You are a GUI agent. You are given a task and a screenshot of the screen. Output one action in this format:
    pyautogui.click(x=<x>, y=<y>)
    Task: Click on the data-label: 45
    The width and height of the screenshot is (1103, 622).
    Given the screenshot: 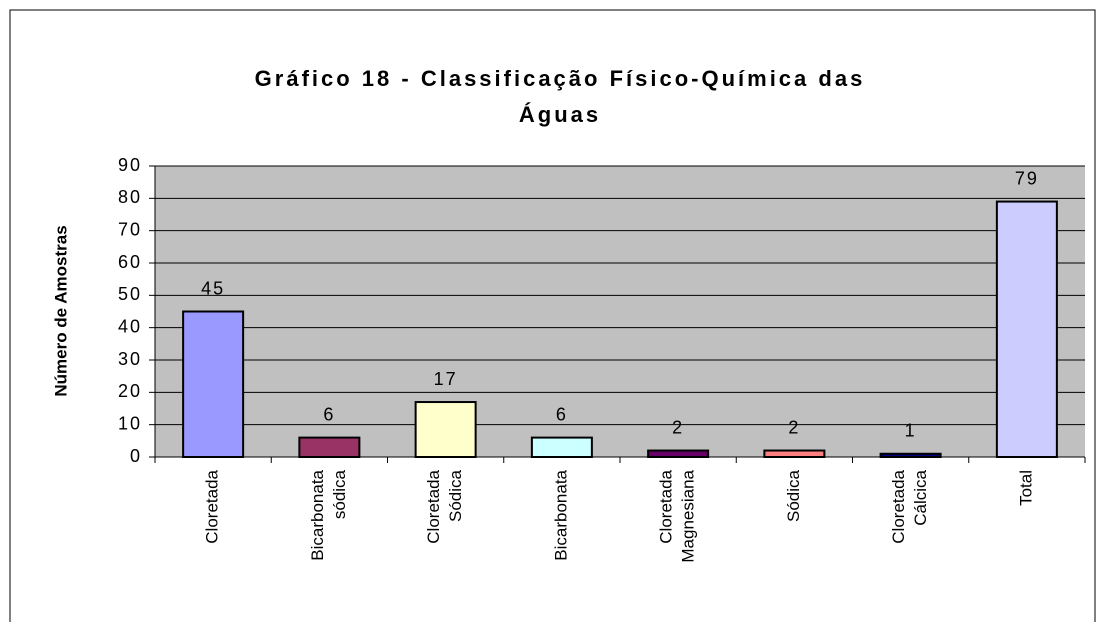 What is the action you would take?
    pyautogui.click(x=213, y=288)
    